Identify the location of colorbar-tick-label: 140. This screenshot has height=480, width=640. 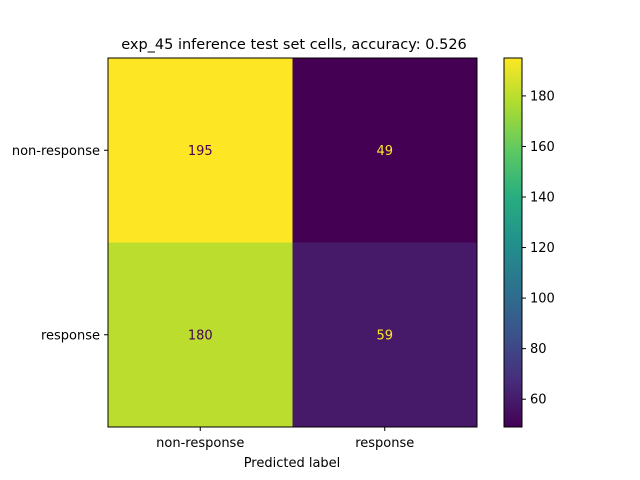
(542, 198).